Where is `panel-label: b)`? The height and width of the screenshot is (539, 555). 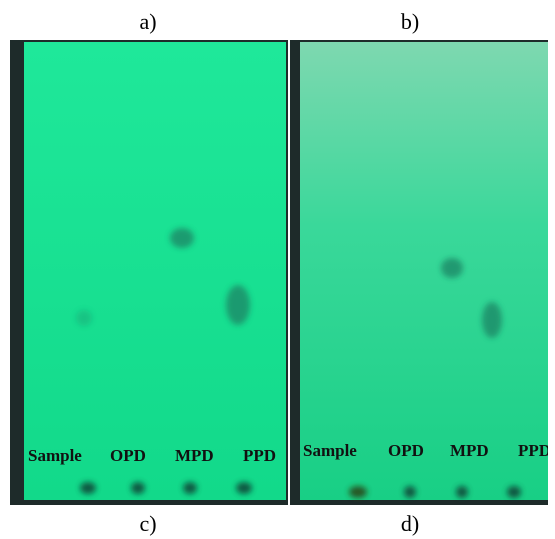 panel-label: b) is located at coordinates (410, 21).